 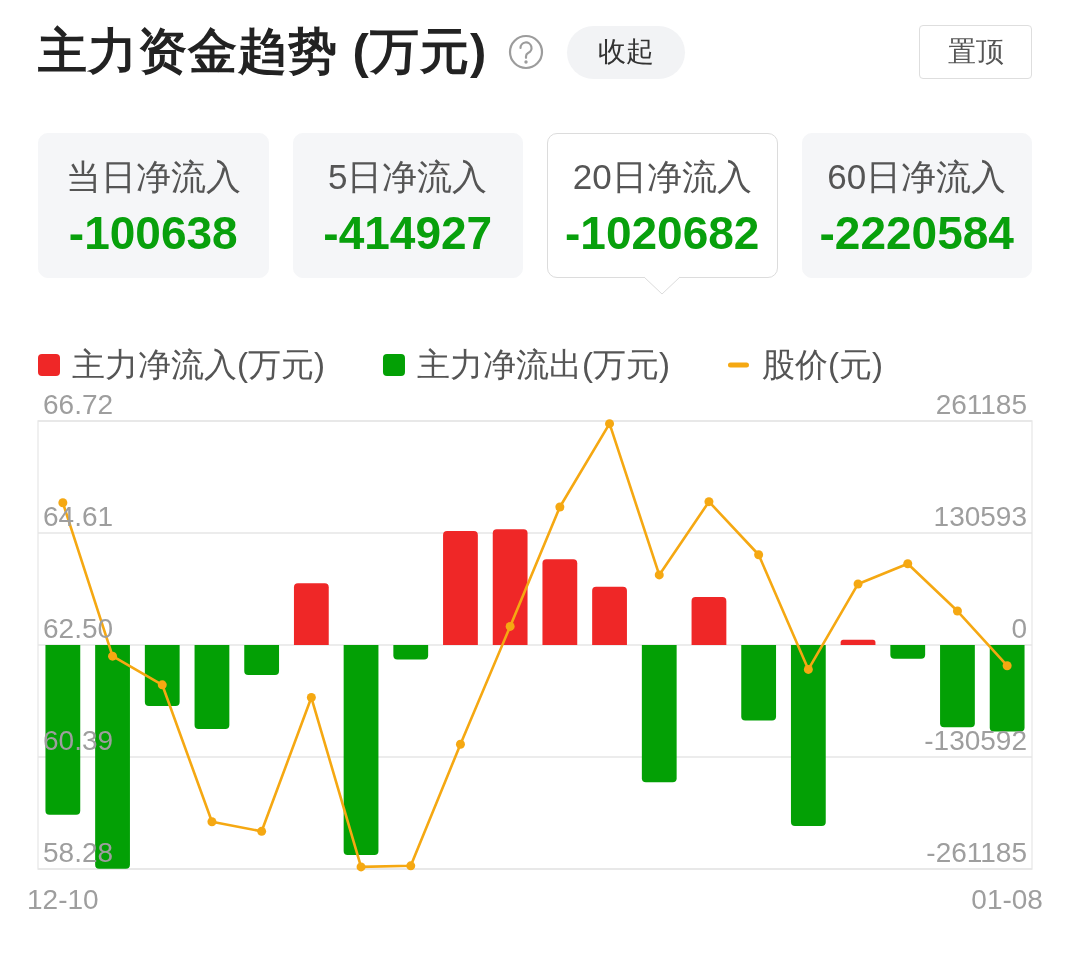 I want to click on y2-tick-label: 0, so click(x=1019, y=628).